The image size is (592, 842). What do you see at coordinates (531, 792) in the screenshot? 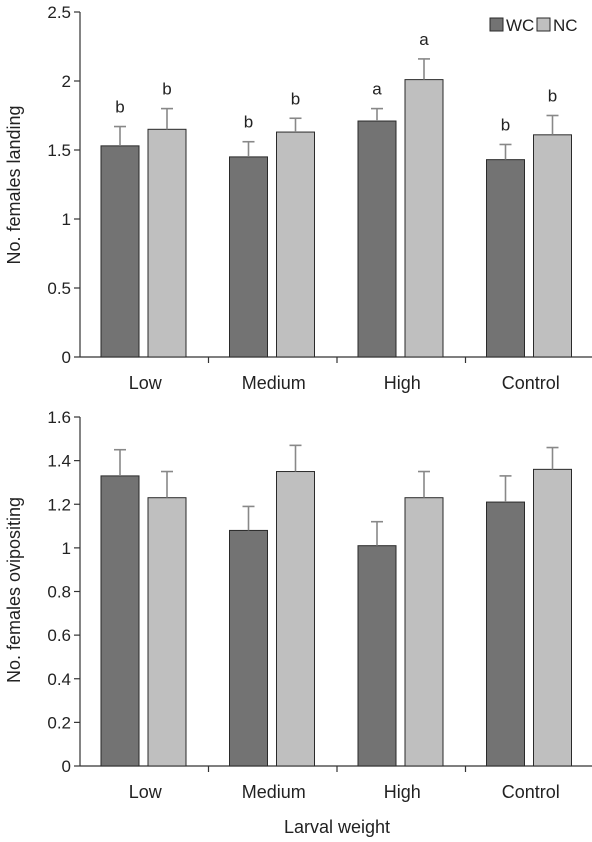
I see `ovipositing-category-label: Control` at bounding box center [531, 792].